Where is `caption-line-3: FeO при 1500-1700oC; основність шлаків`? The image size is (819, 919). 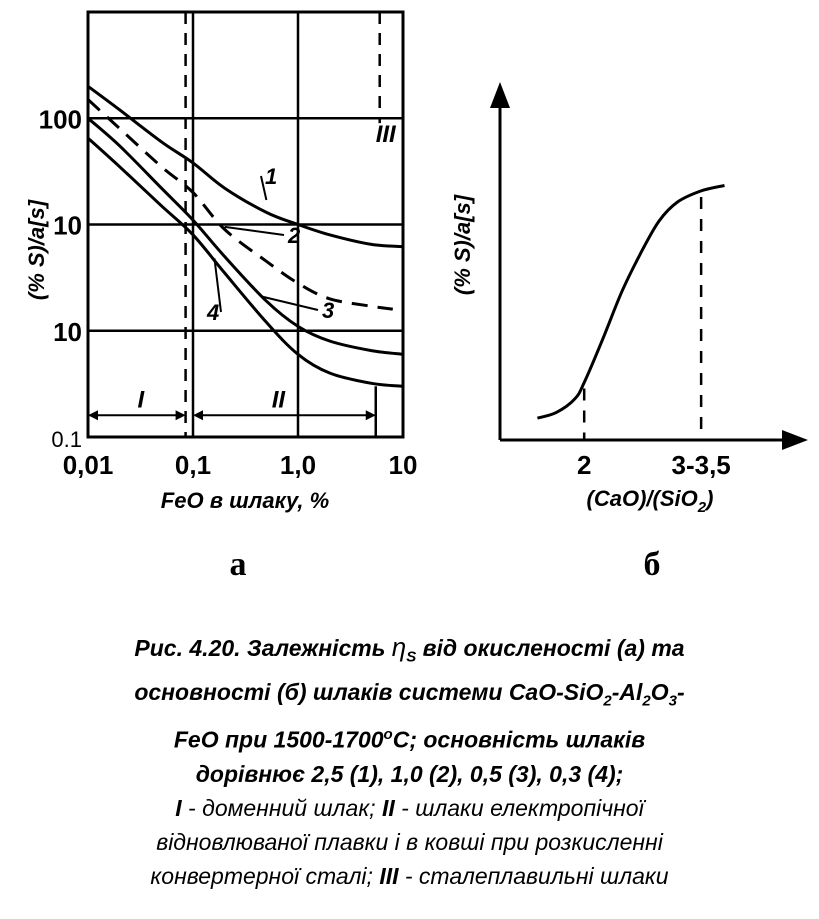 caption-line-3: FeO при 1500-1700oC; основність шлаків is located at coordinates (409, 737).